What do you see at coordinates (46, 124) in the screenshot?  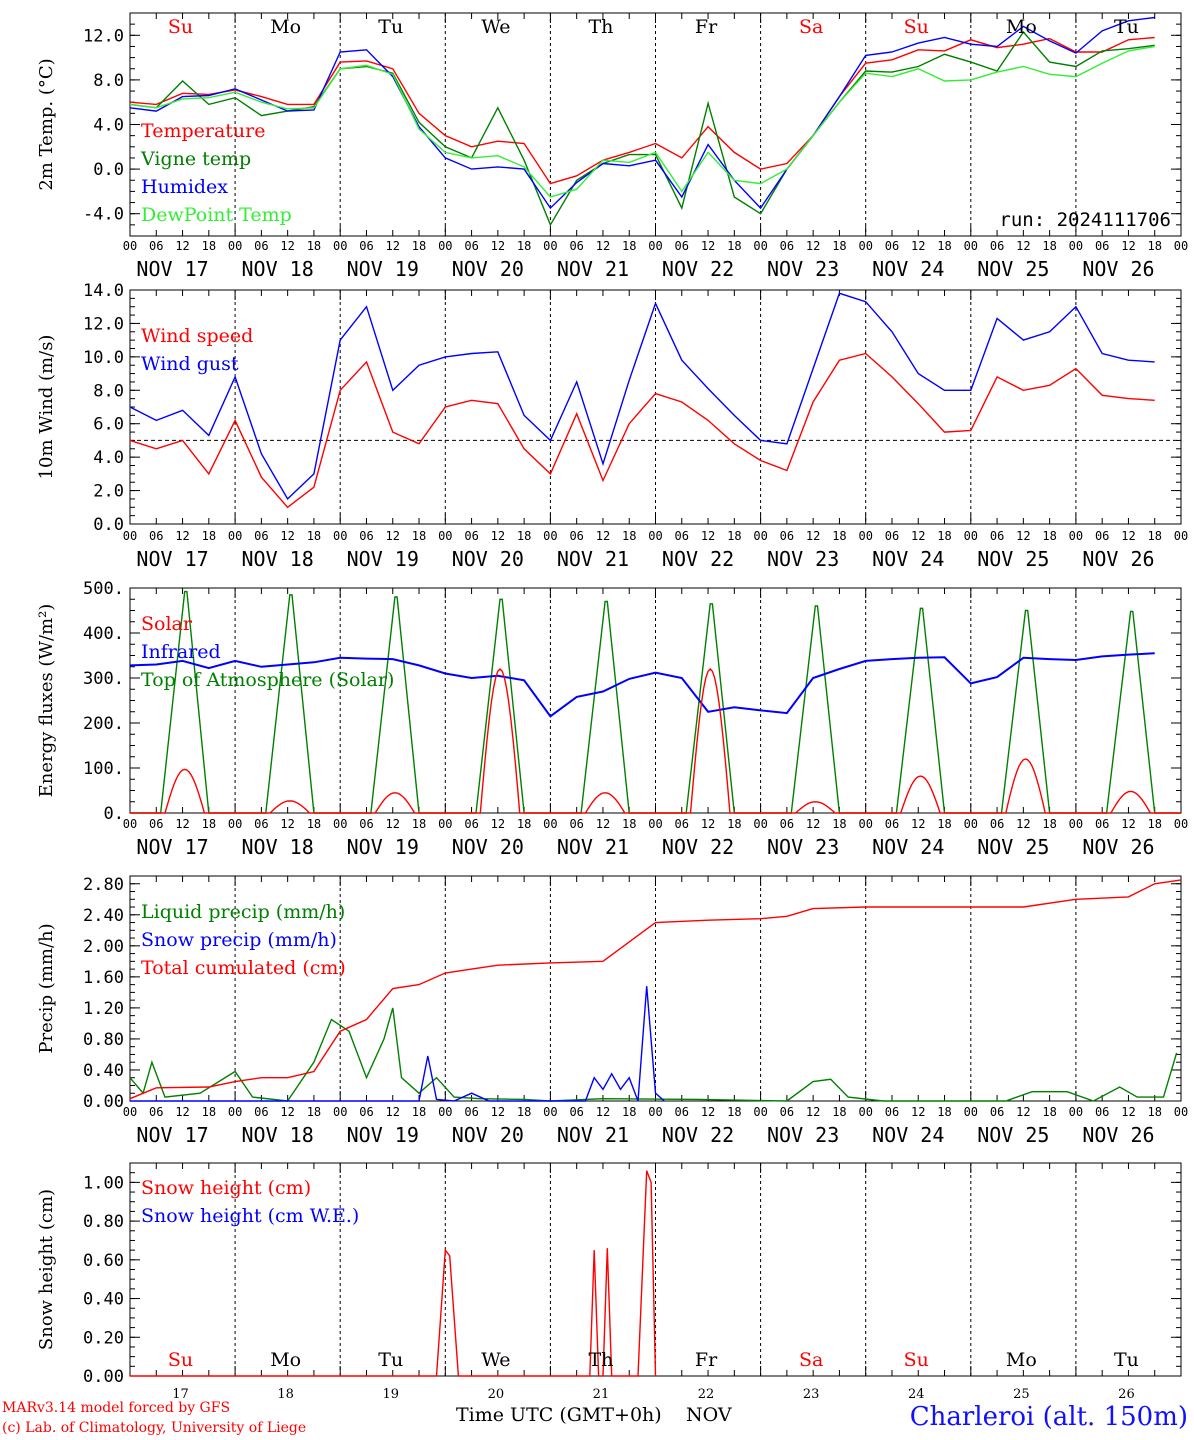 I see `y-axis-label: 2m Temp. (°C)` at bounding box center [46, 124].